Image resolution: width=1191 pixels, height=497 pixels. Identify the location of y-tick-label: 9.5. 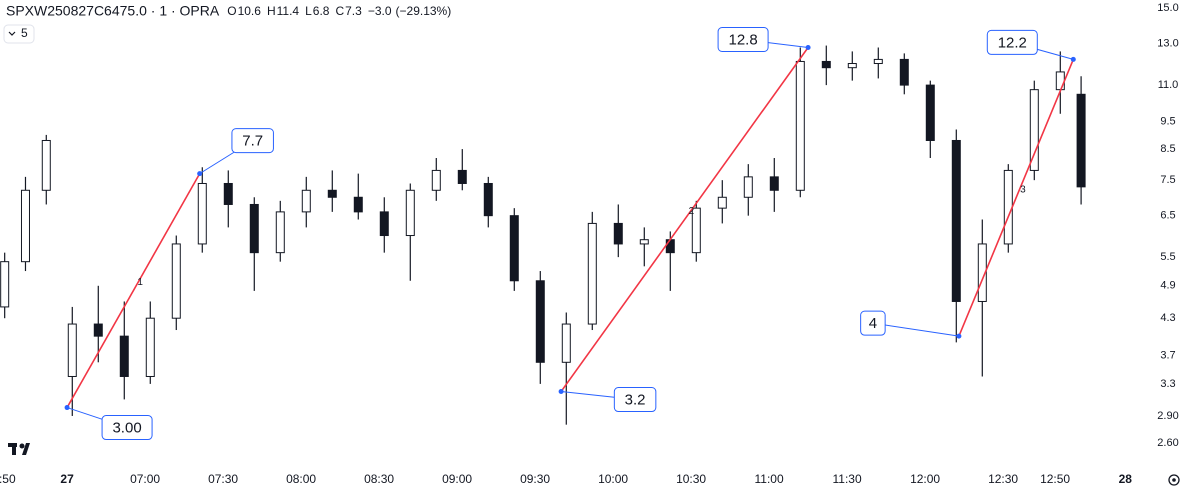
(1167, 121).